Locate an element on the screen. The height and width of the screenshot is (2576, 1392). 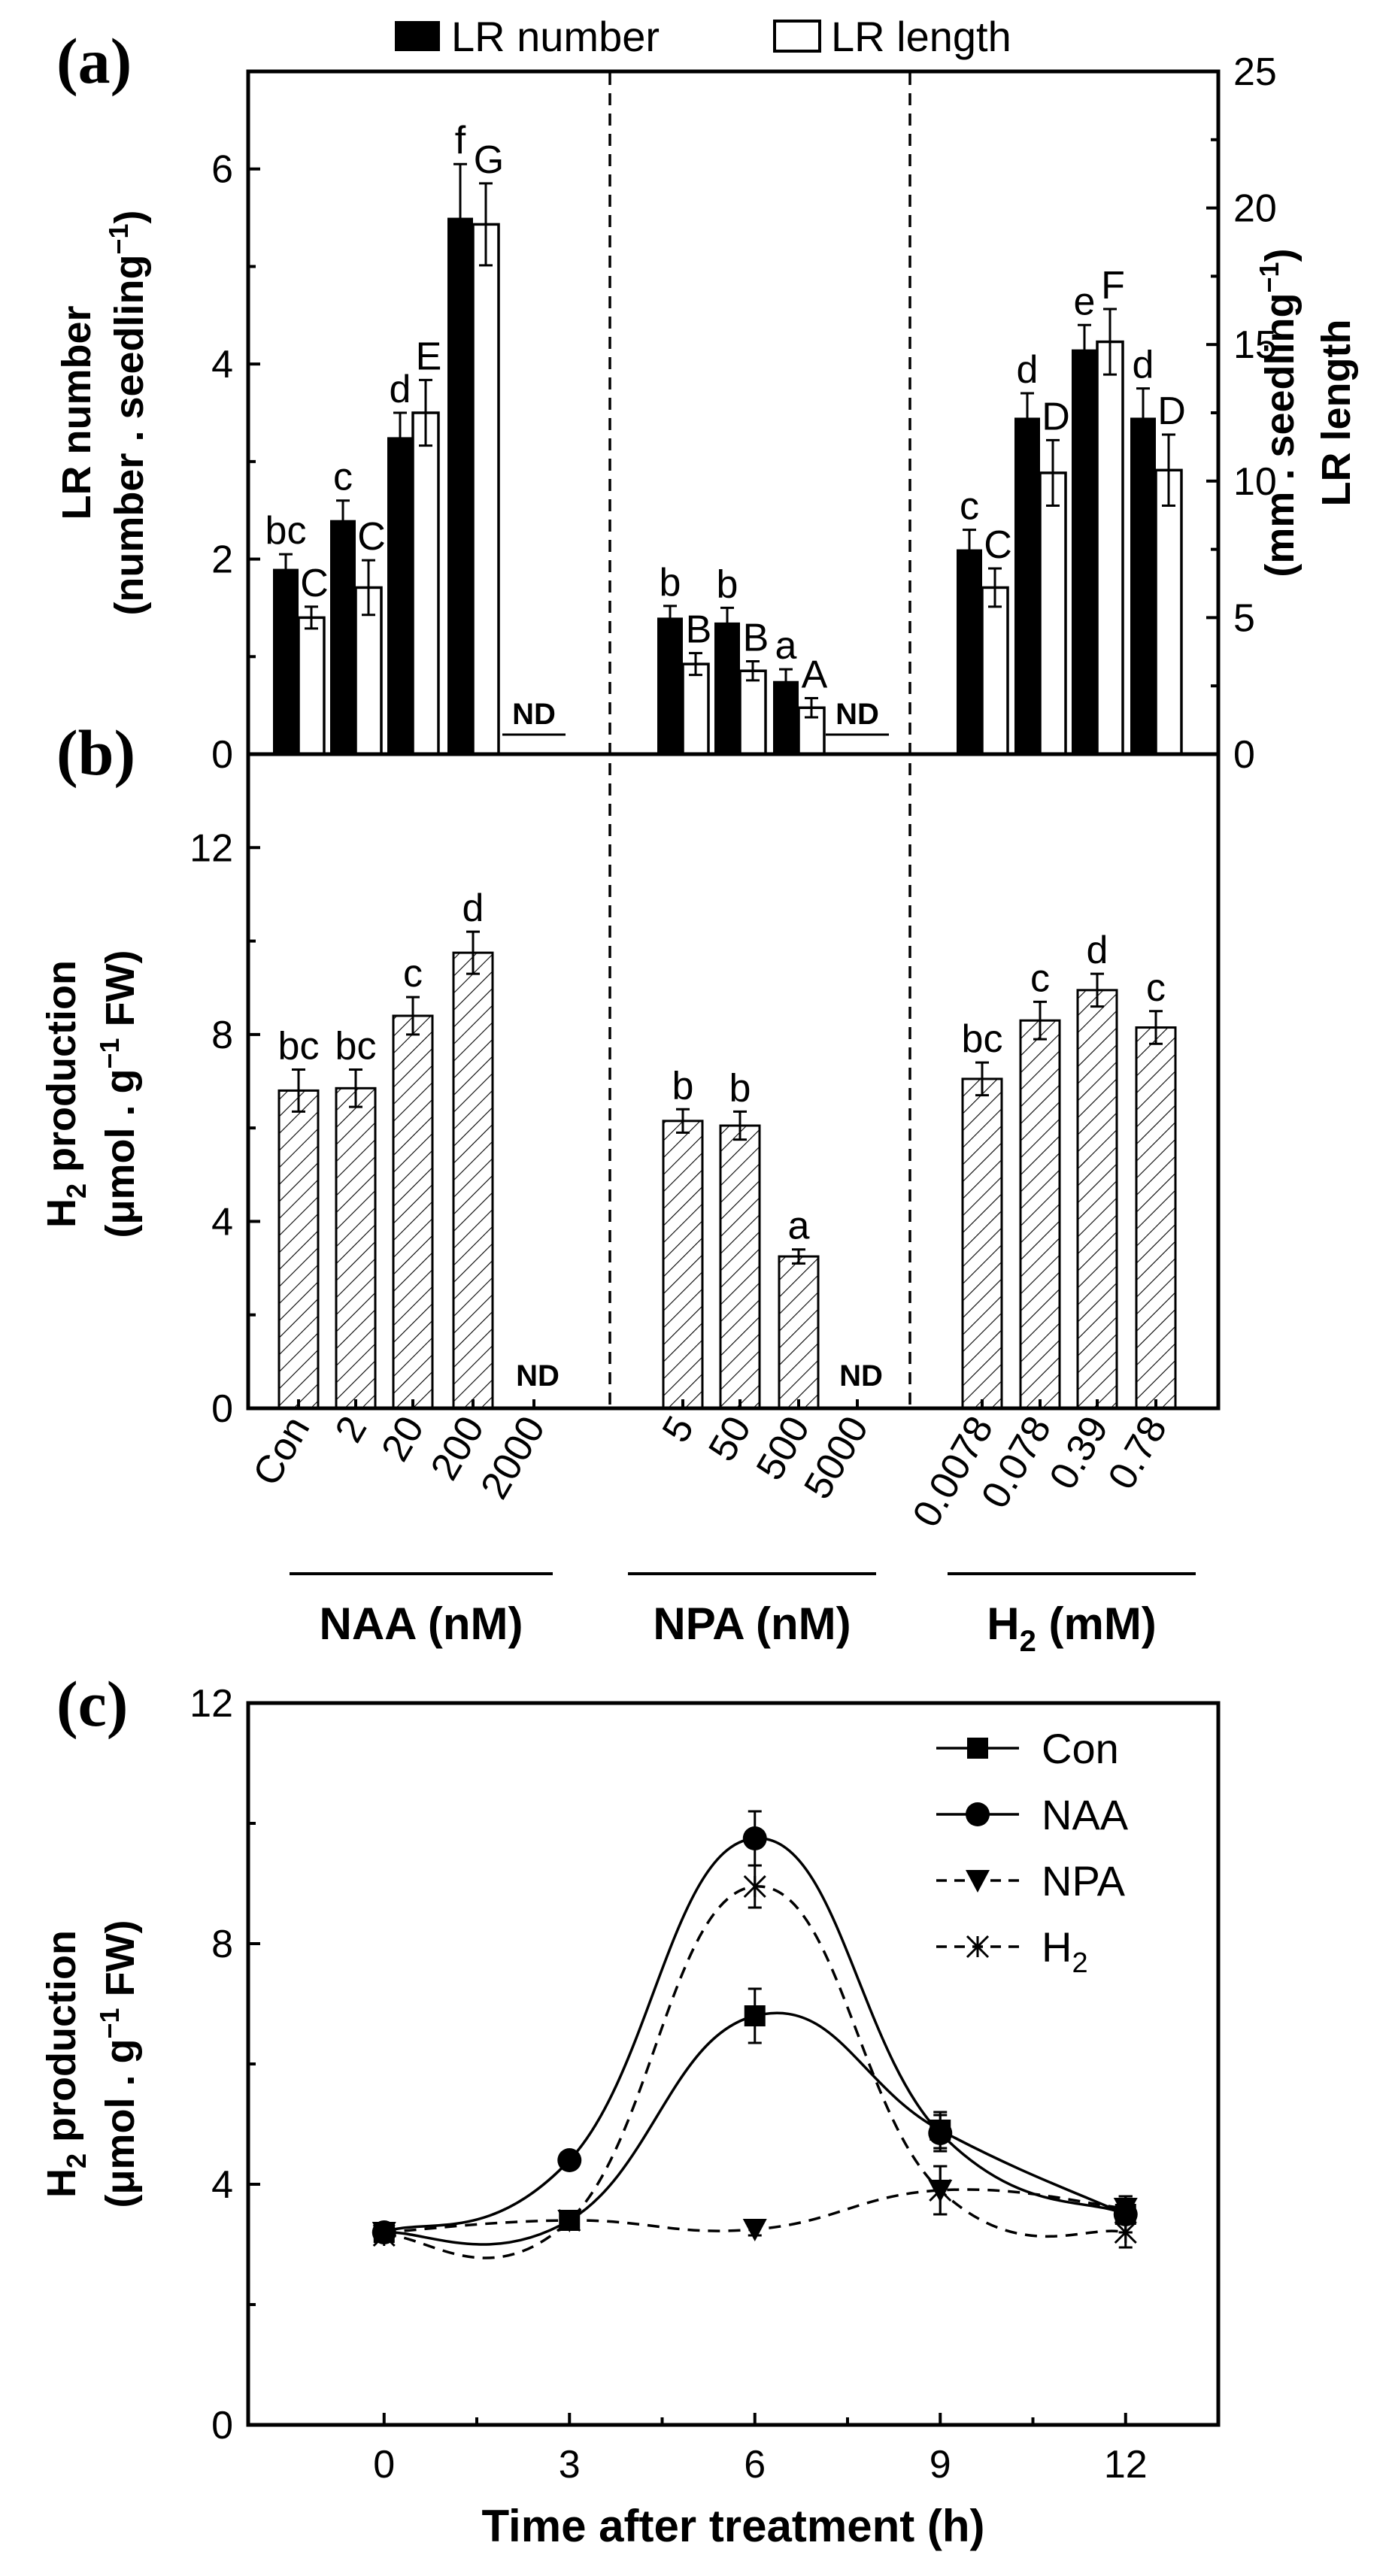
x-tick-label-c: 6 is located at coordinates (755, 2465).